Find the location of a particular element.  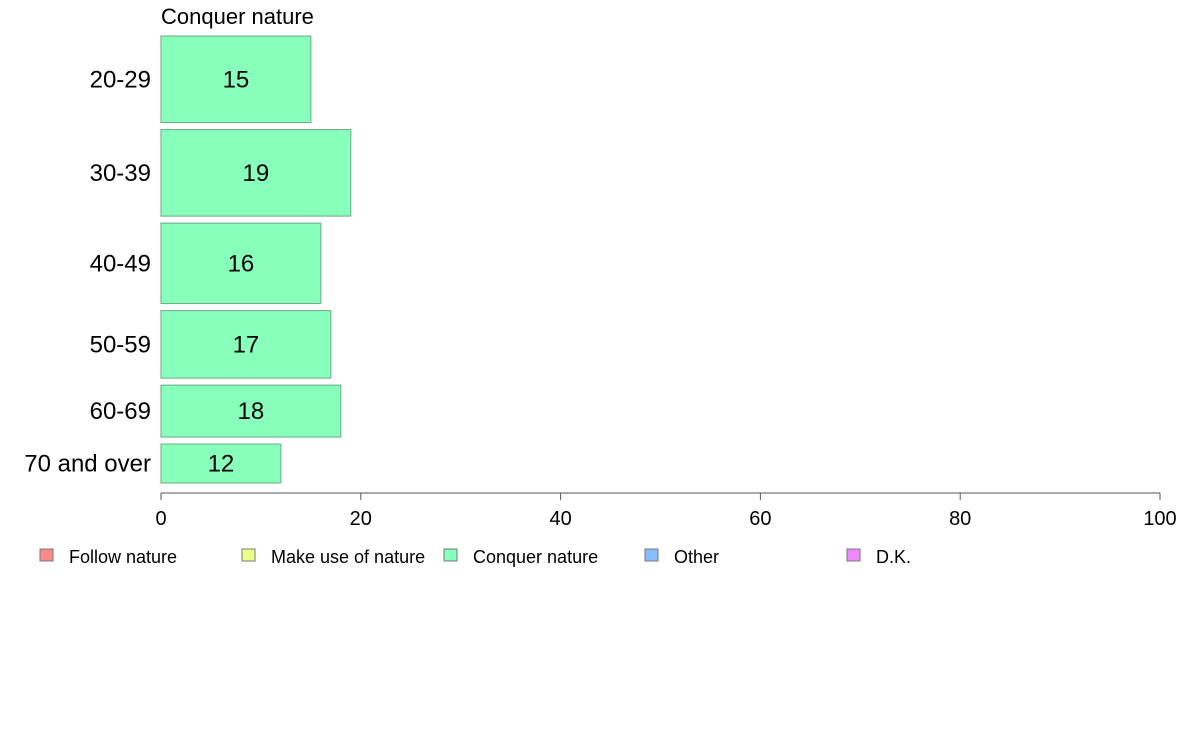

x-tick-label: 80 is located at coordinates (960, 519).